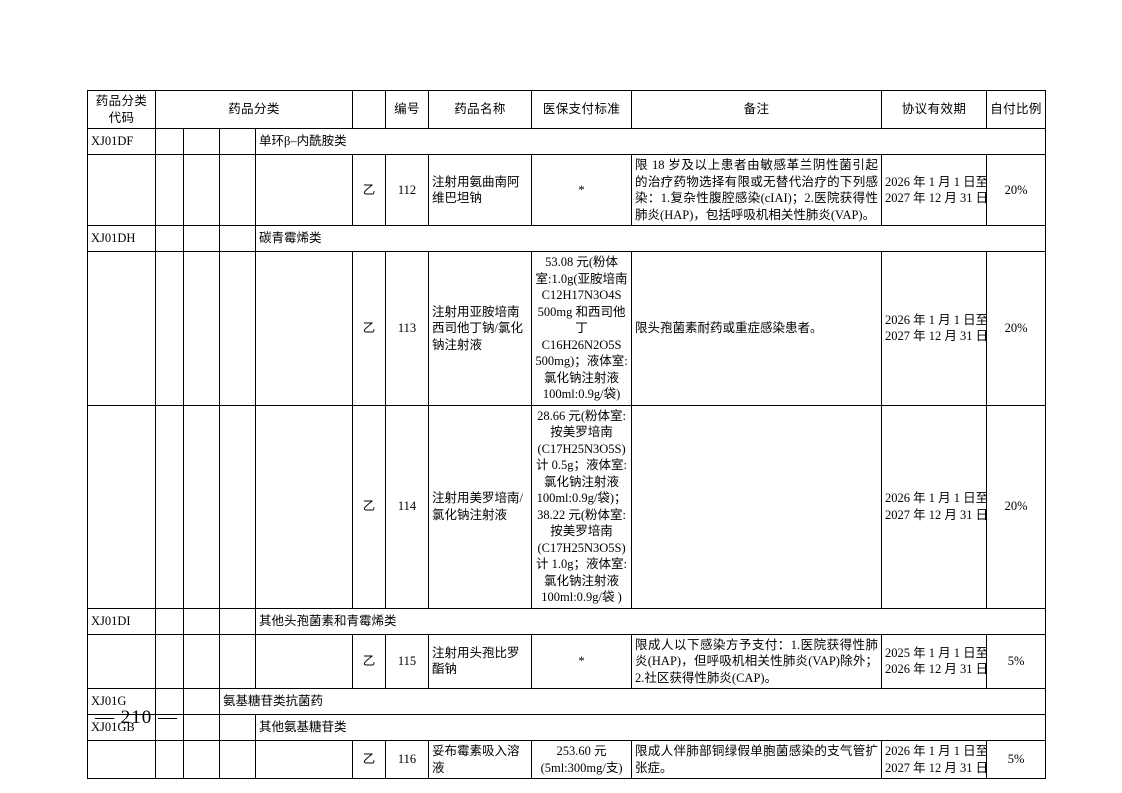 This screenshot has height=793, width=1122. I want to click on payment-amount: 253.60 元, so click(581, 751).